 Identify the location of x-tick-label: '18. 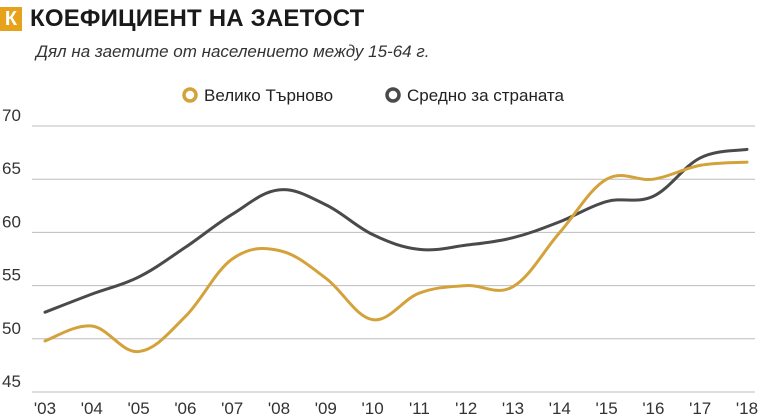
(747, 408).